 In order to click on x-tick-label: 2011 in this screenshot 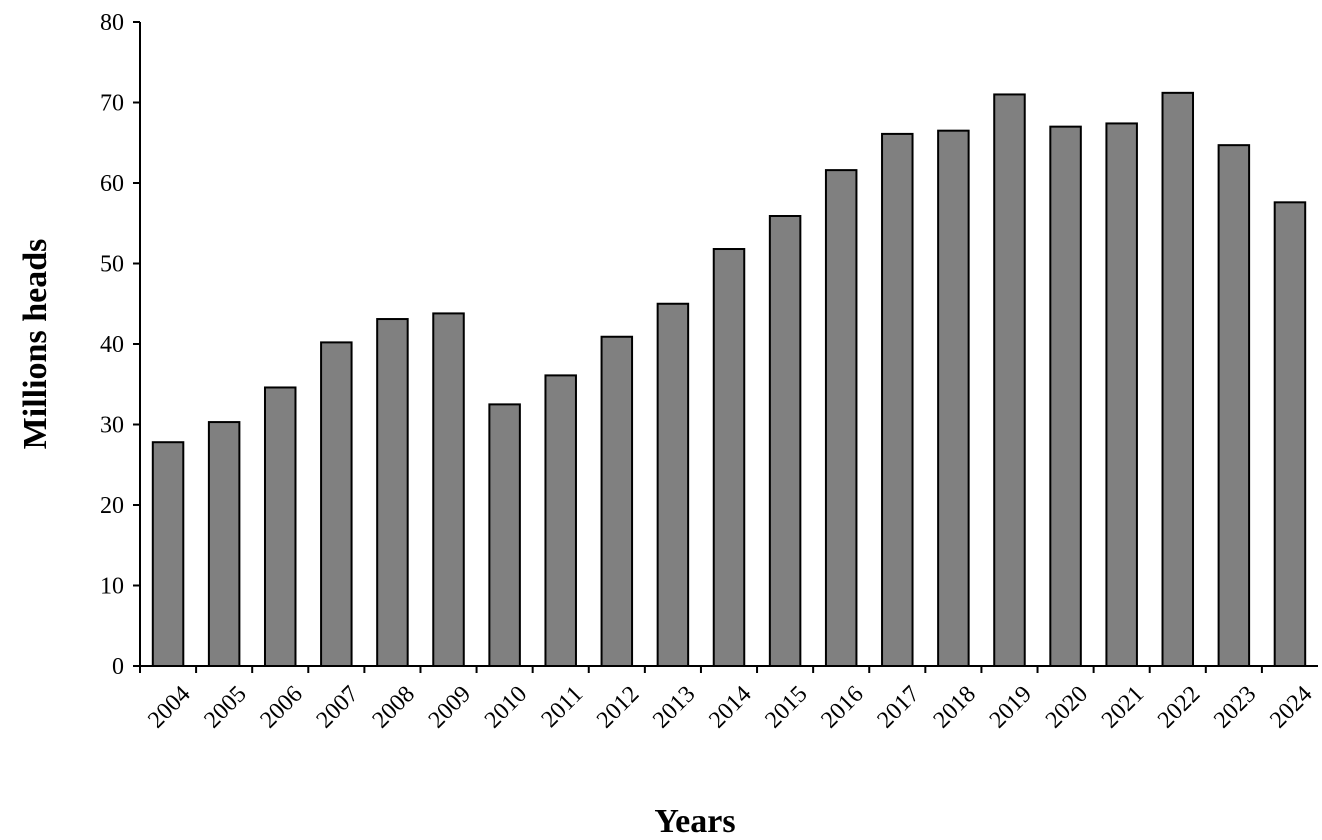, I will do `click(563, 707)`.